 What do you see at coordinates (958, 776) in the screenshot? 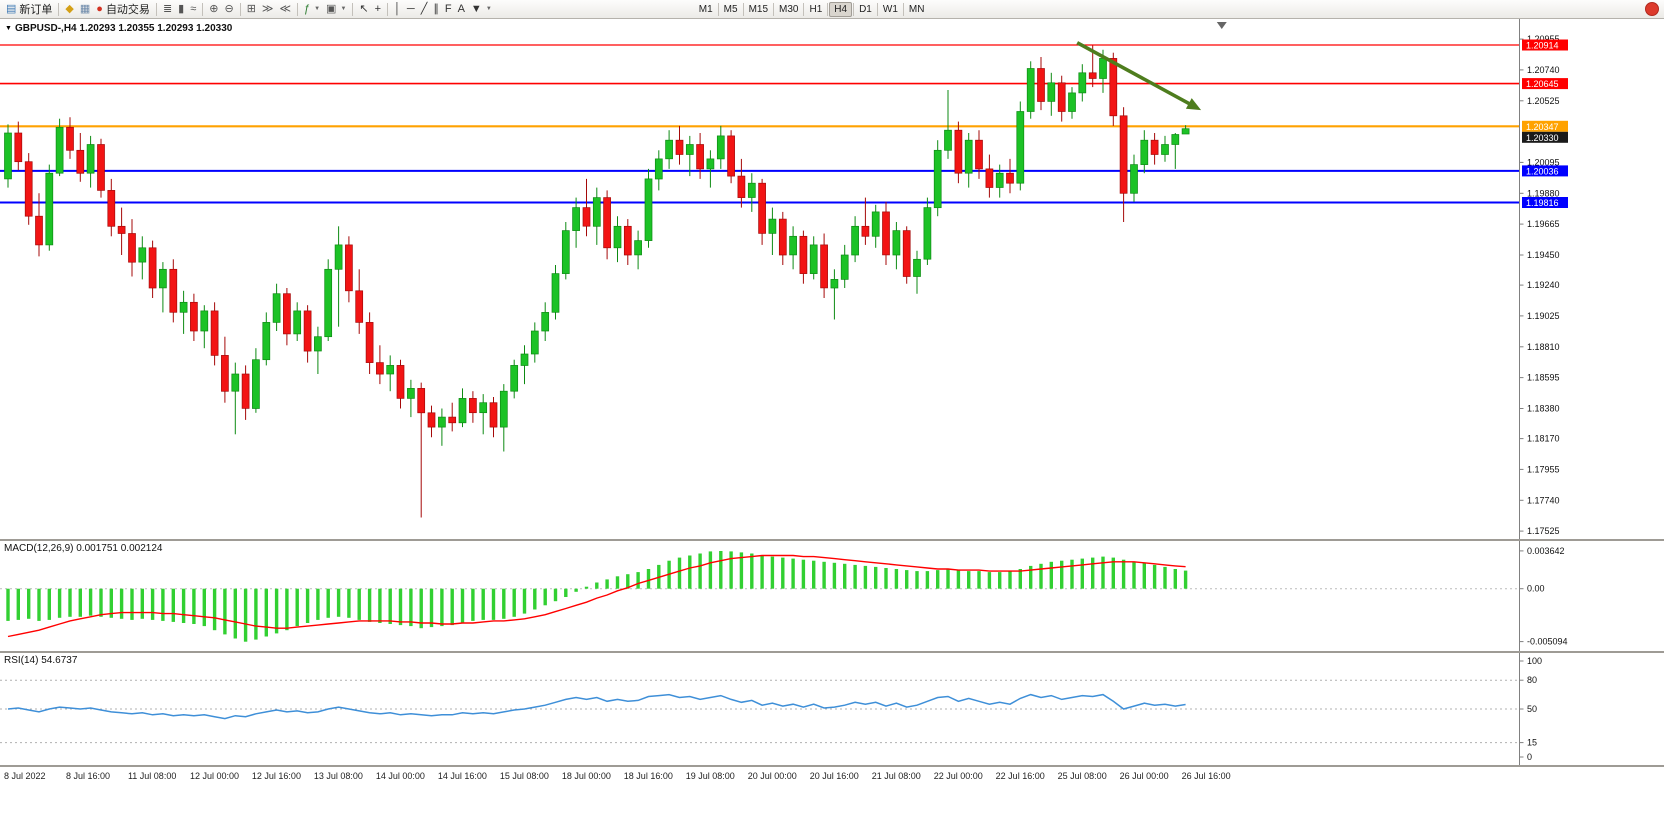
I see `time-label: 22 Jul 00:00` at bounding box center [958, 776].